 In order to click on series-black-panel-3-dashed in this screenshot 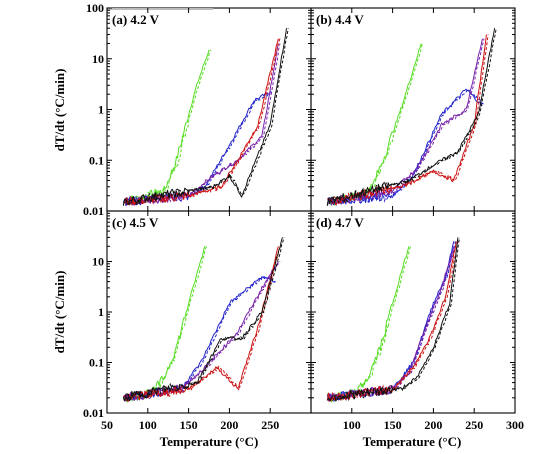, I will do `click(204, 319)`.